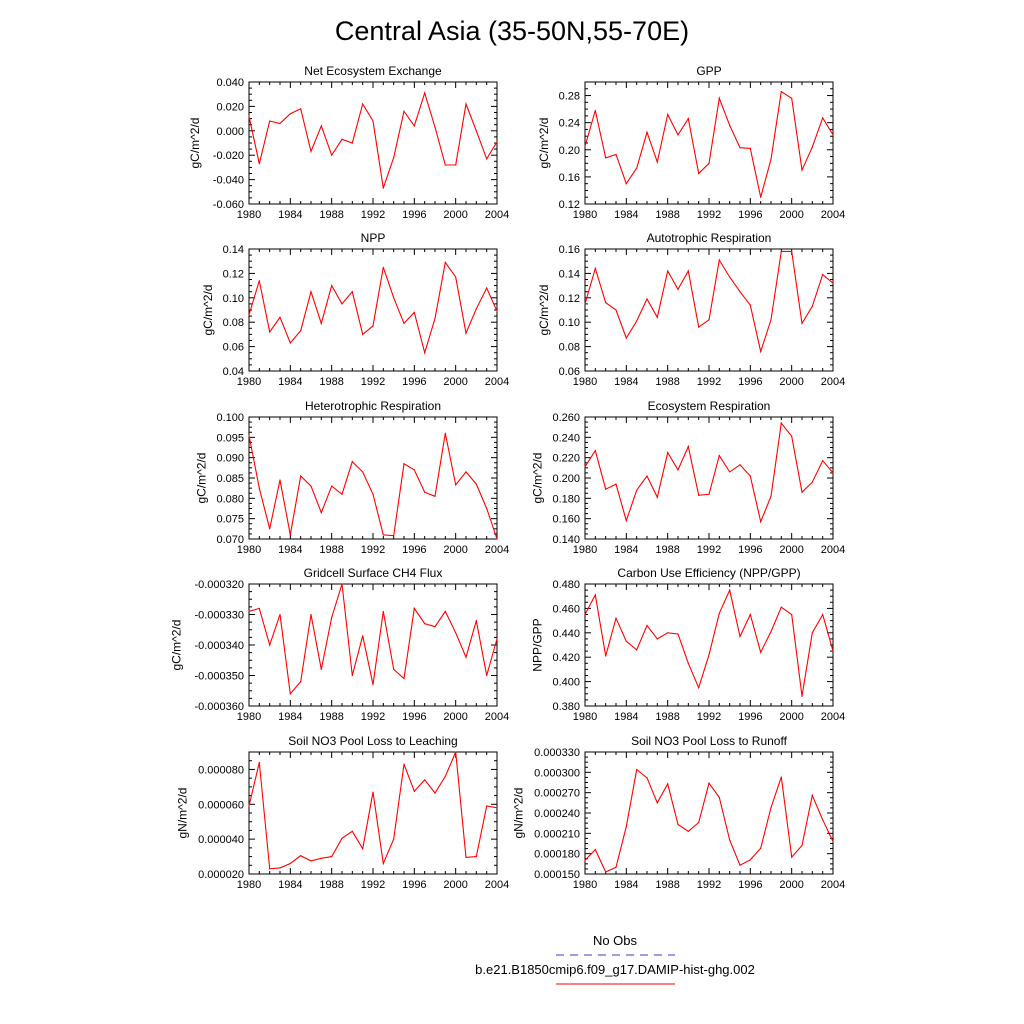 The height and width of the screenshot is (1024, 1024). What do you see at coordinates (557, 814) in the screenshot?
I see `y-tick-label: 0.000240` at bounding box center [557, 814].